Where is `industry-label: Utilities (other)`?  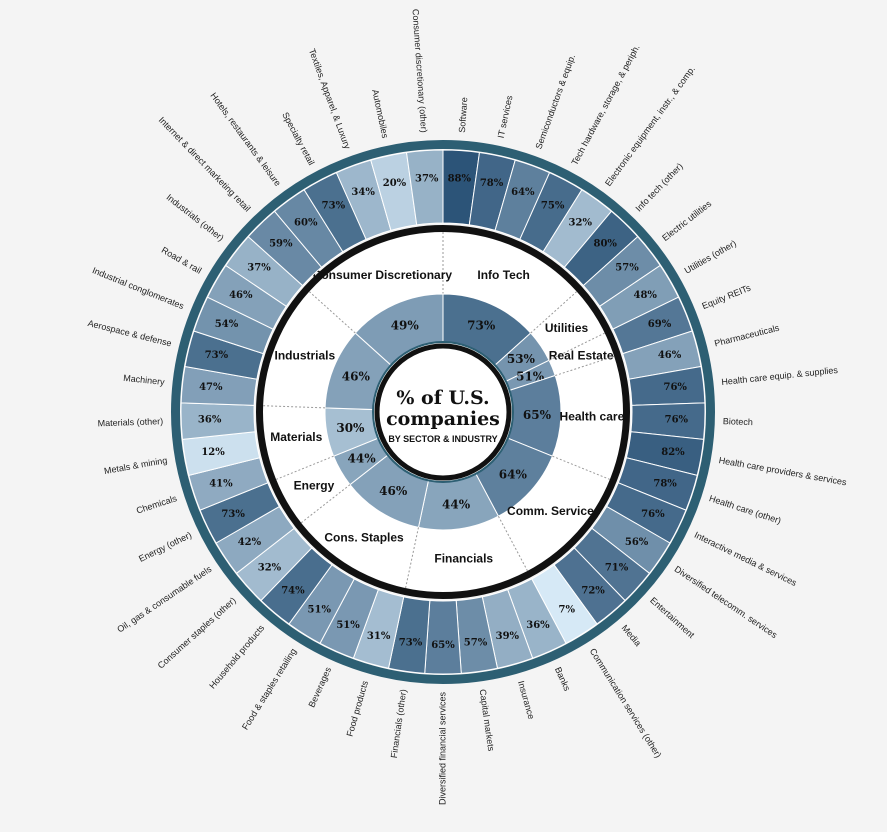 industry-label: Utilities (other) is located at coordinates (710, 257).